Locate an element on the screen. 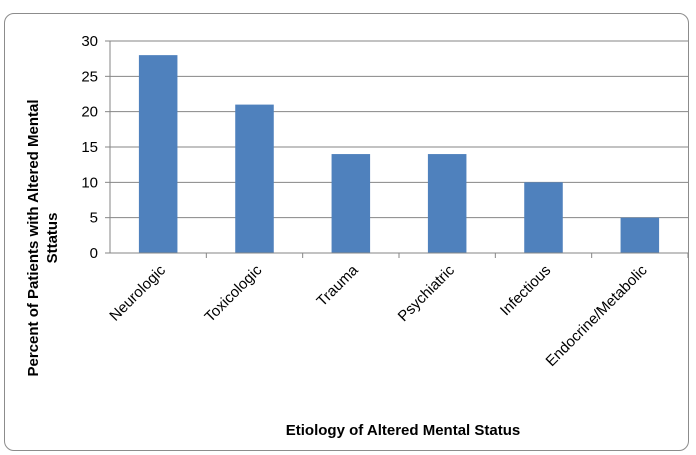 The height and width of the screenshot is (455, 696). y-tick-label: 15 is located at coordinates (89, 147).